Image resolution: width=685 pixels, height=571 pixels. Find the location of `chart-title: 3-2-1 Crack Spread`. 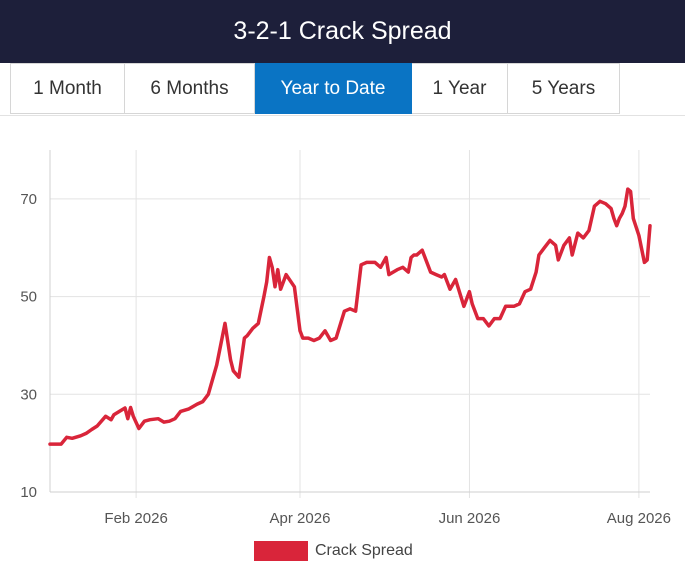

chart-title: 3-2-1 Crack Spread is located at coordinates (342, 31).